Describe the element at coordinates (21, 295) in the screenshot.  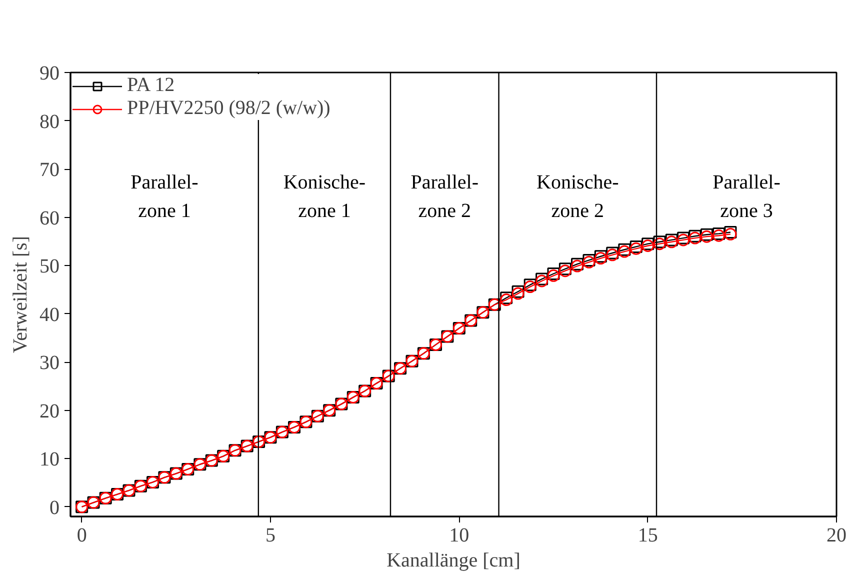
I see `y-axis-title: Verweilzeit [s]` at that location.